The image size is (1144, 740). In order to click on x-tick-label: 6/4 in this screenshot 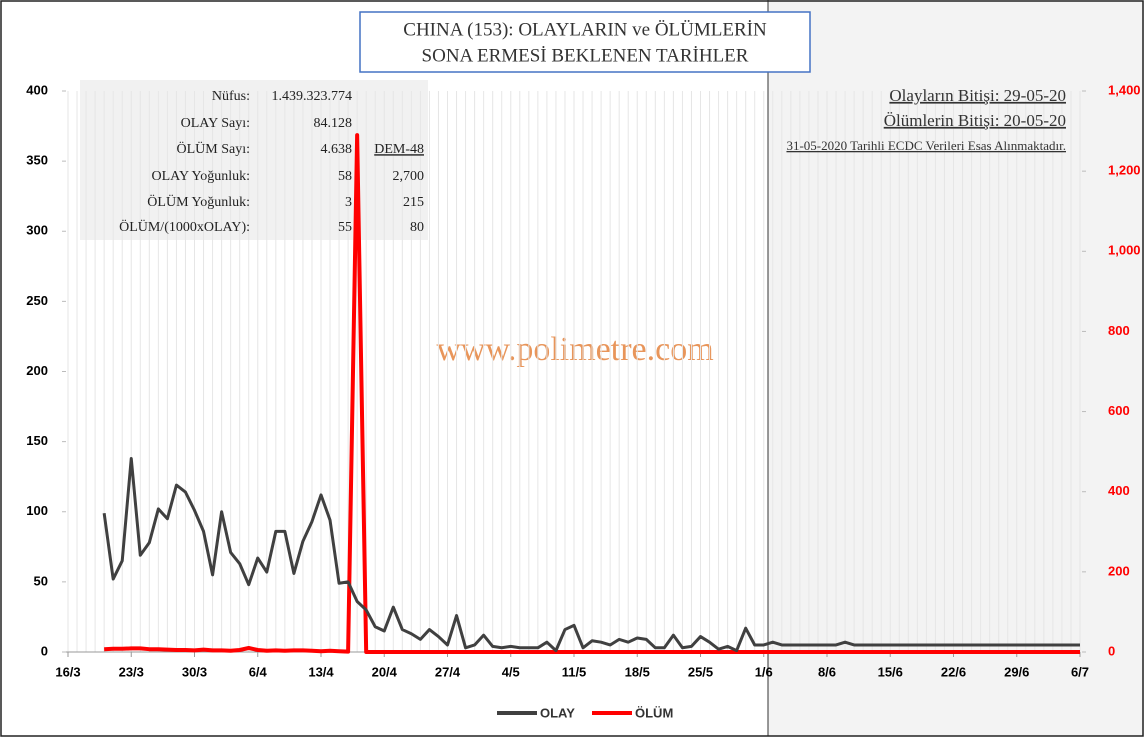, I will do `click(258, 671)`.